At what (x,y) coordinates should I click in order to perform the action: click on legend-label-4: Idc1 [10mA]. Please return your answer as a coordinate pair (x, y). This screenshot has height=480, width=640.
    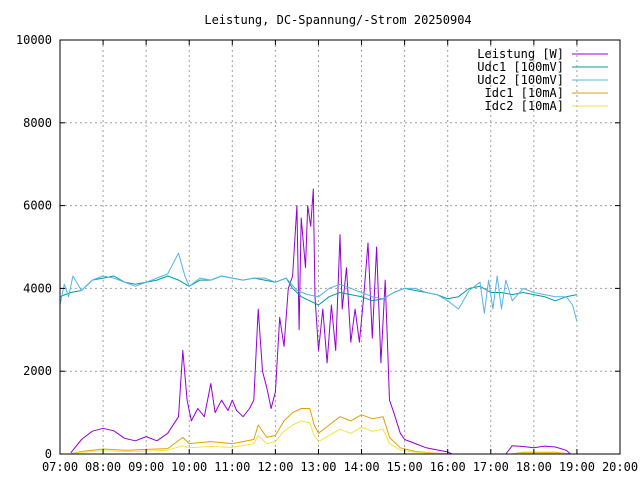
    Looking at the image, I should click on (524, 93).